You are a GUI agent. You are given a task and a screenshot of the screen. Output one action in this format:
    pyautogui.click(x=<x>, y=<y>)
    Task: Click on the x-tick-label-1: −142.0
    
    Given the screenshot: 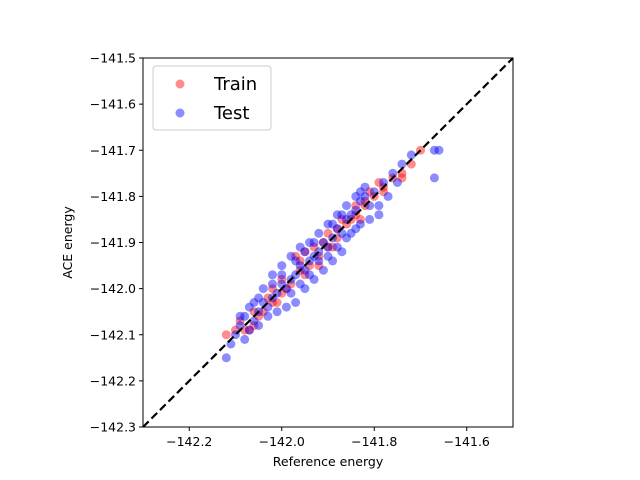 What is the action you would take?
    pyautogui.click(x=282, y=441)
    